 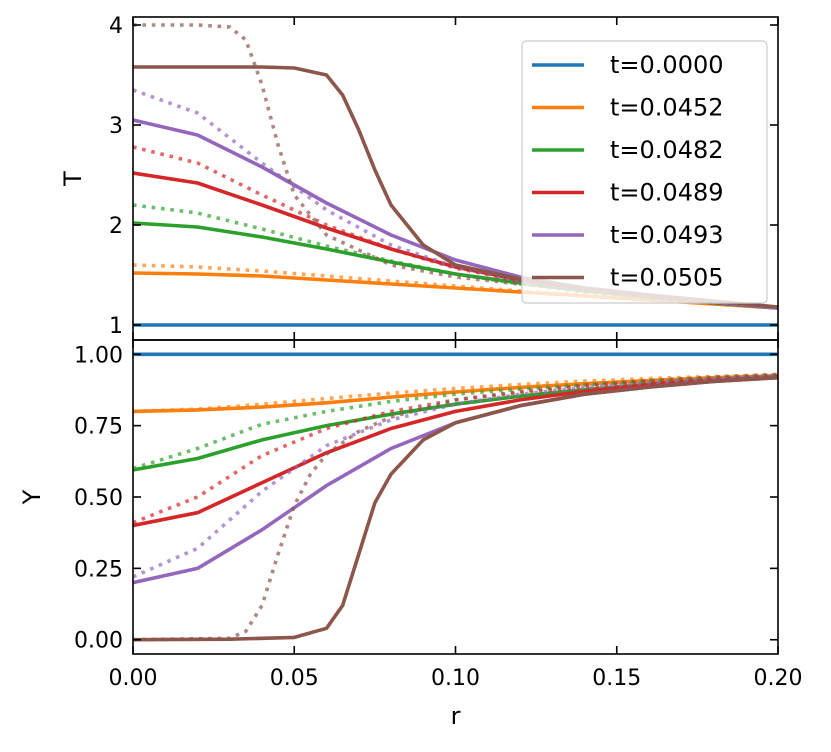 What do you see at coordinates (667, 193) in the screenshot?
I see `legend-label: t=0.0489` at bounding box center [667, 193].